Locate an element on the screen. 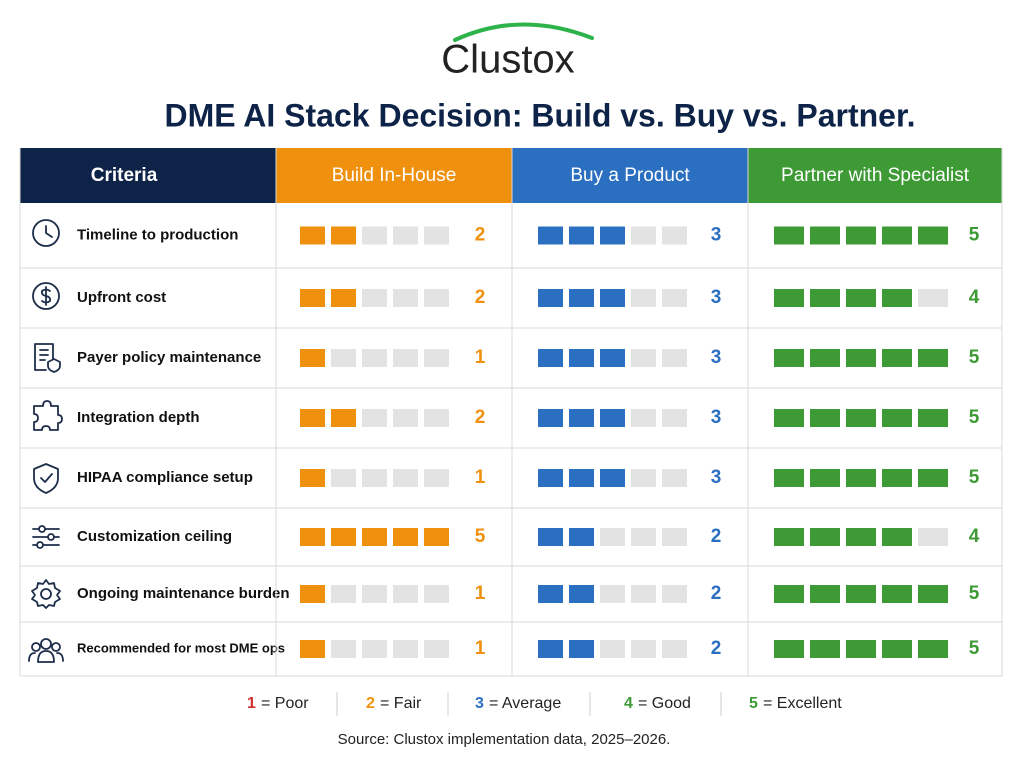 The width and height of the screenshot is (1024, 763). criteria-label: Ongoing maintenance burden is located at coordinates (183, 593).